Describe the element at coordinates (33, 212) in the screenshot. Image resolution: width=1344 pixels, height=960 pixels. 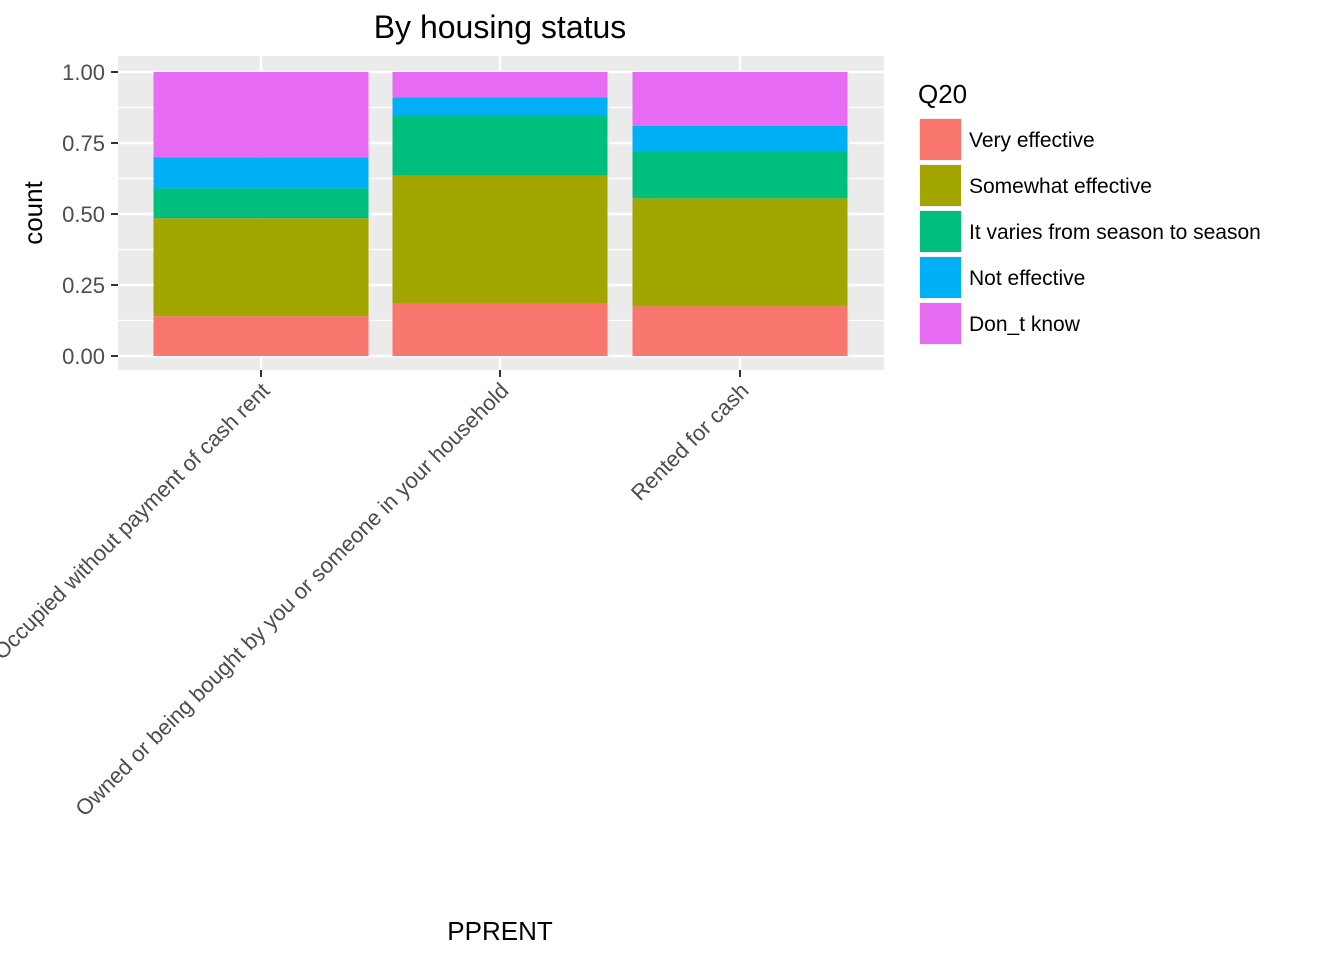
I see `y-axis-title: count` at that location.